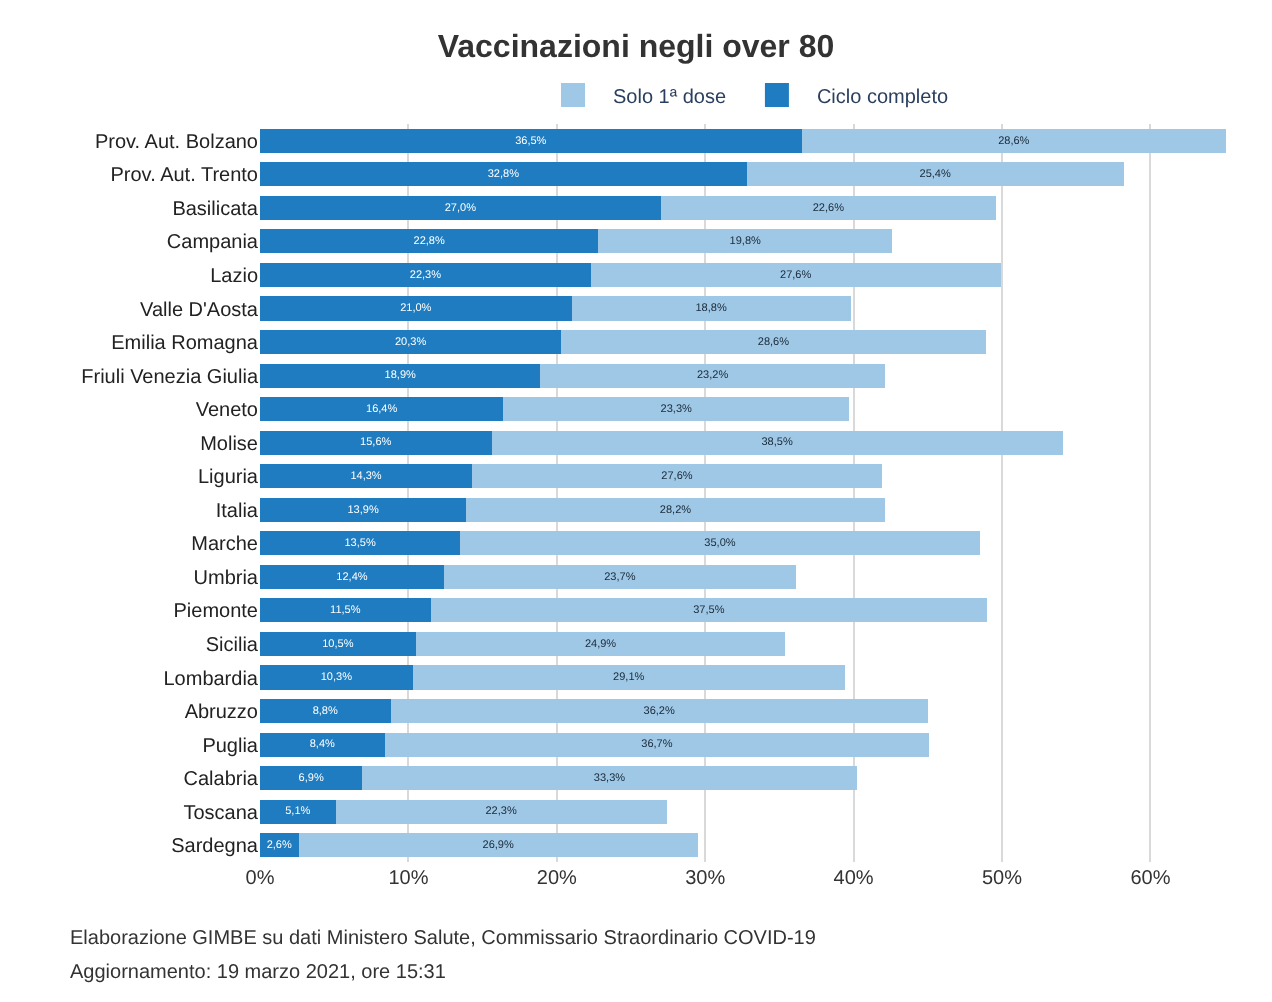 The height and width of the screenshot is (1002, 1272). What do you see at coordinates (443, 939) in the screenshot?
I see `text: Elaborazione GIMBE su dati Ministero Salute, Commissario Straordinario COVID-19` at bounding box center [443, 939].